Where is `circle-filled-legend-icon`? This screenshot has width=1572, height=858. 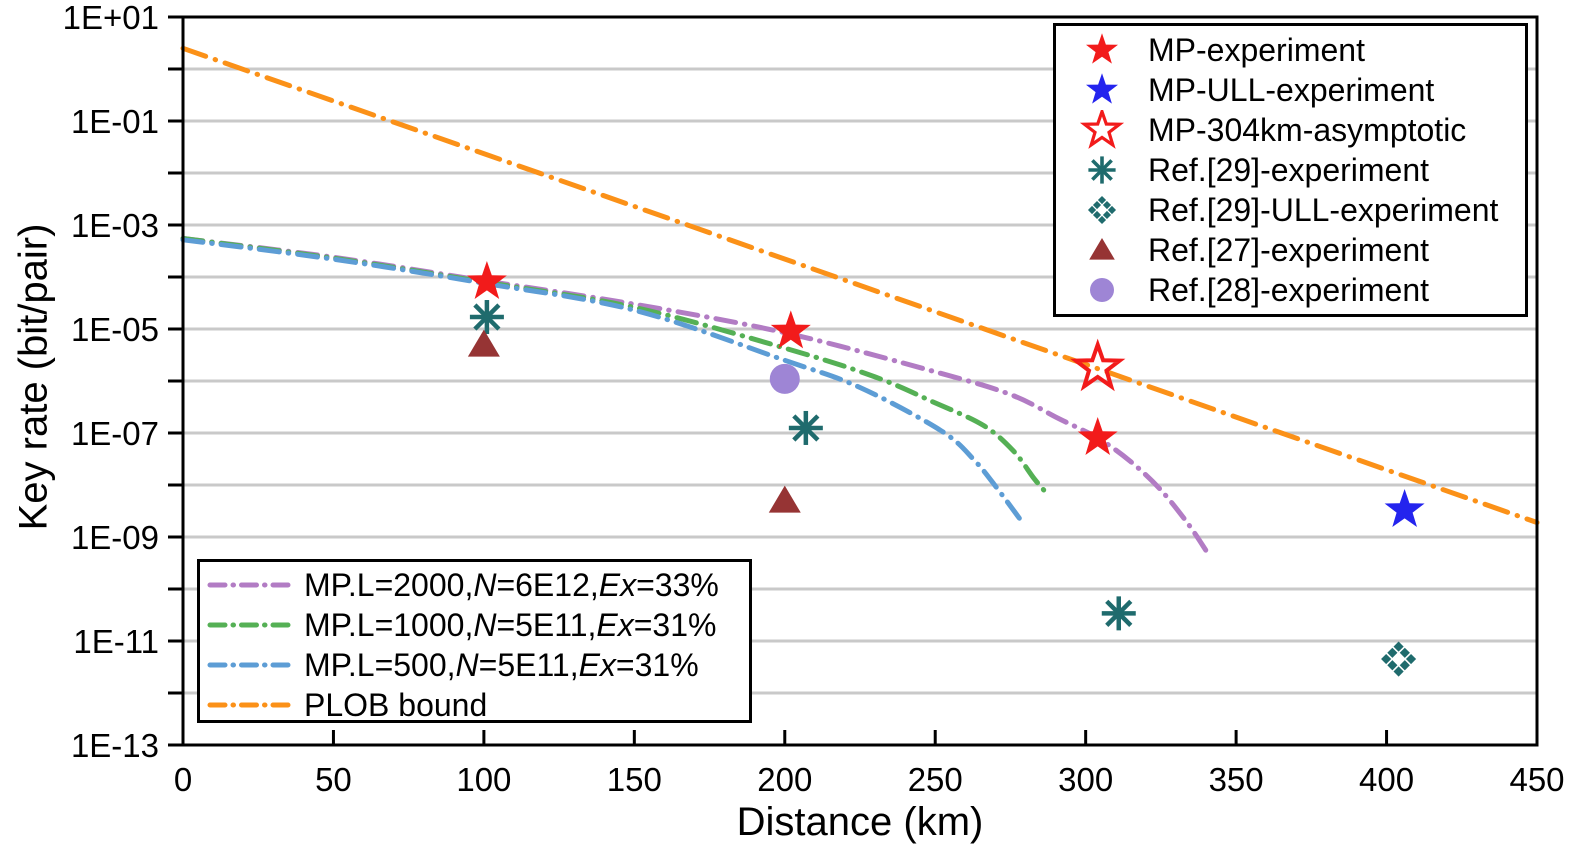
circle-filled-legend-icon is located at coordinates (1102, 290).